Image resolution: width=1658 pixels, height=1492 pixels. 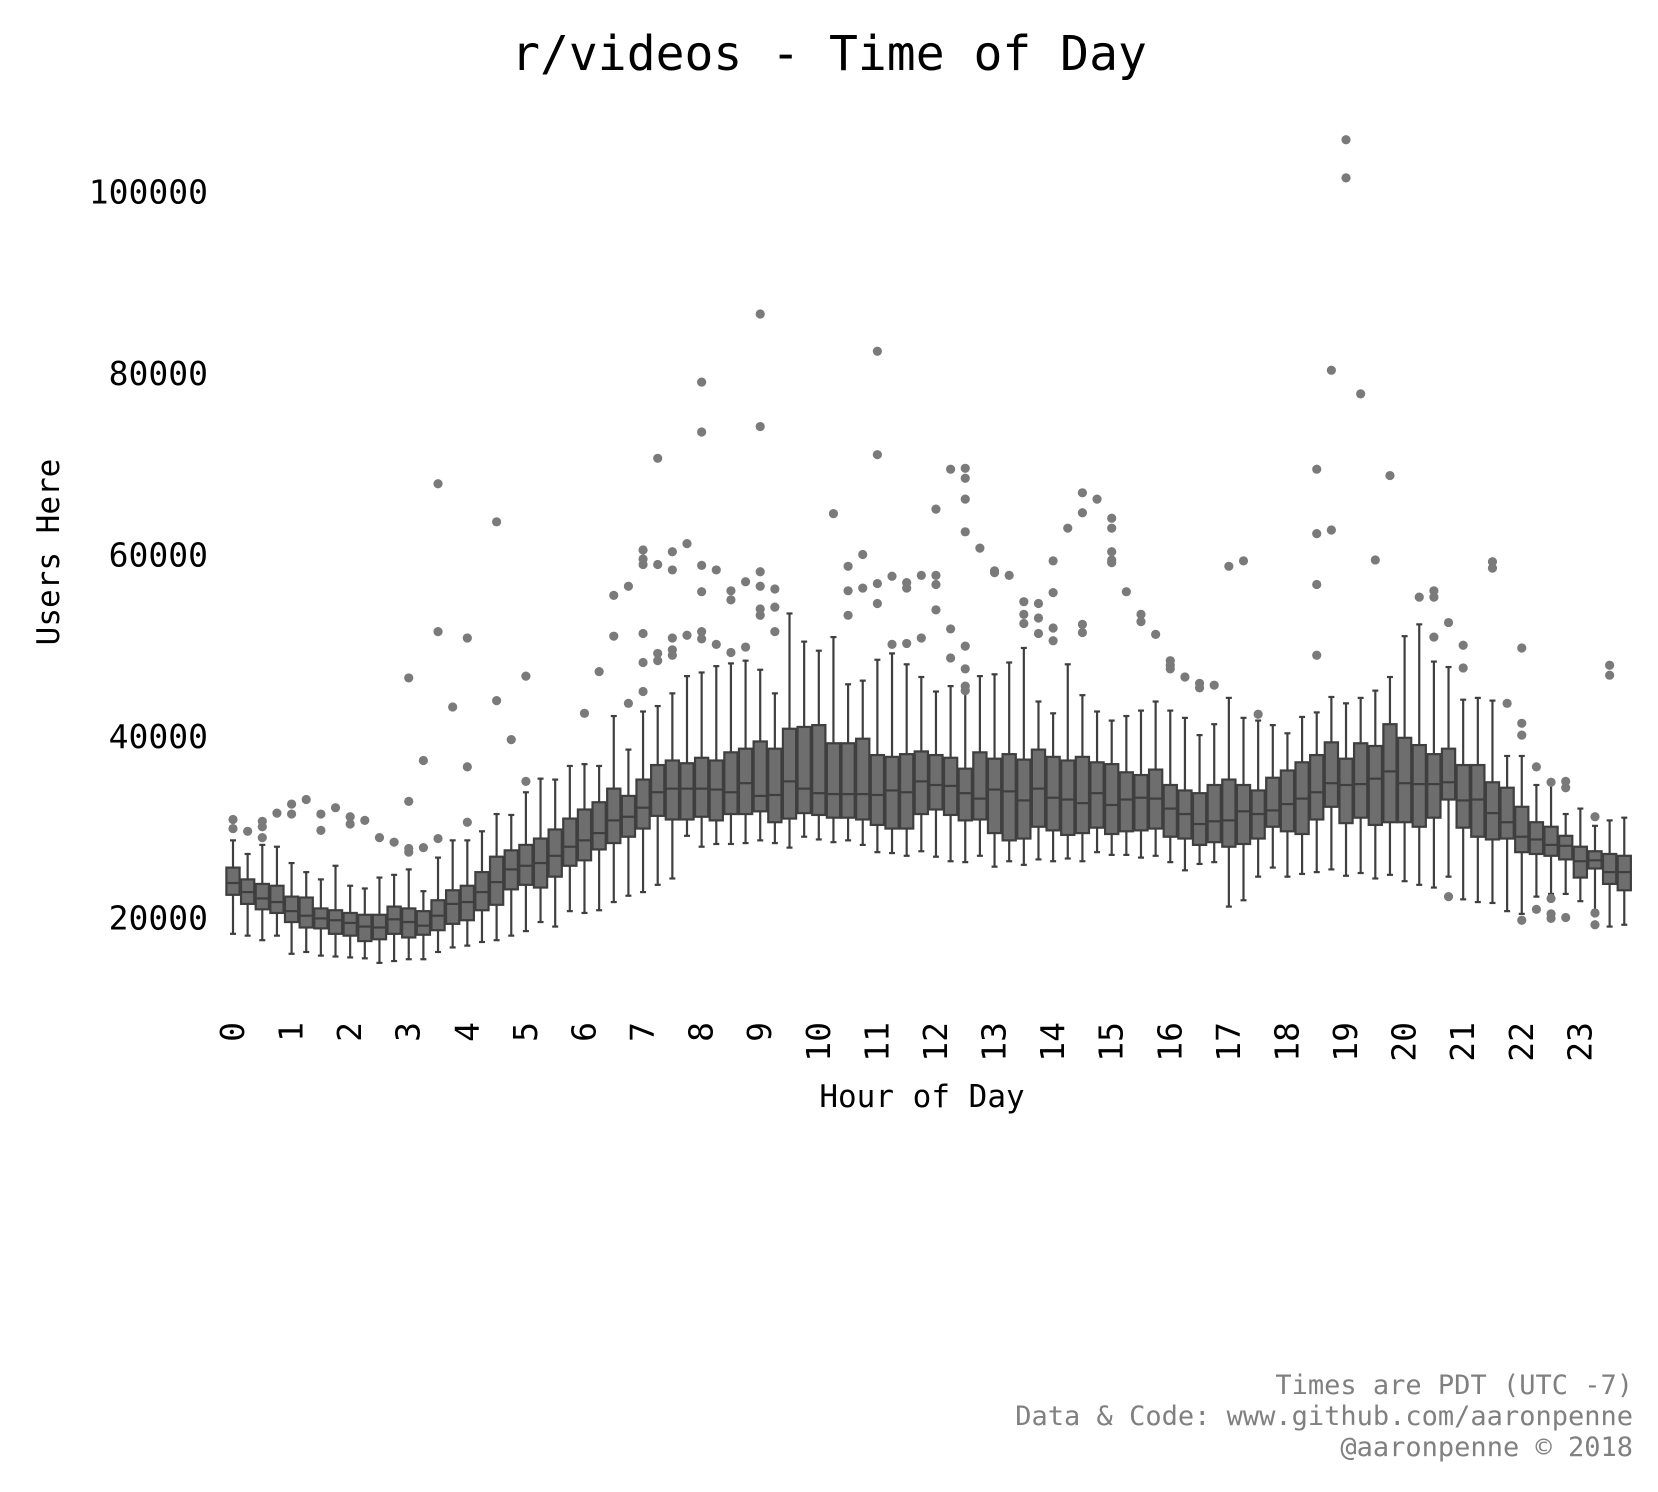 What do you see at coordinates (818, 1042) in the screenshot?
I see `x-tick-label: 10` at bounding box center [818, 1042].